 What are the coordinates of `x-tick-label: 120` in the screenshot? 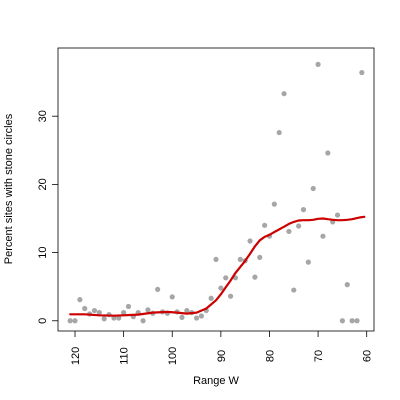 It's located at (76, 356).